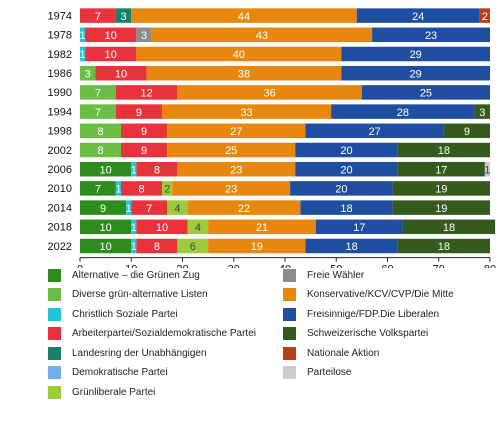 The height and width of the screenshot is (425, 500). Describe the element at coordinates (60, 16) in the screenshot. I see `year-label: 1974` at that location.